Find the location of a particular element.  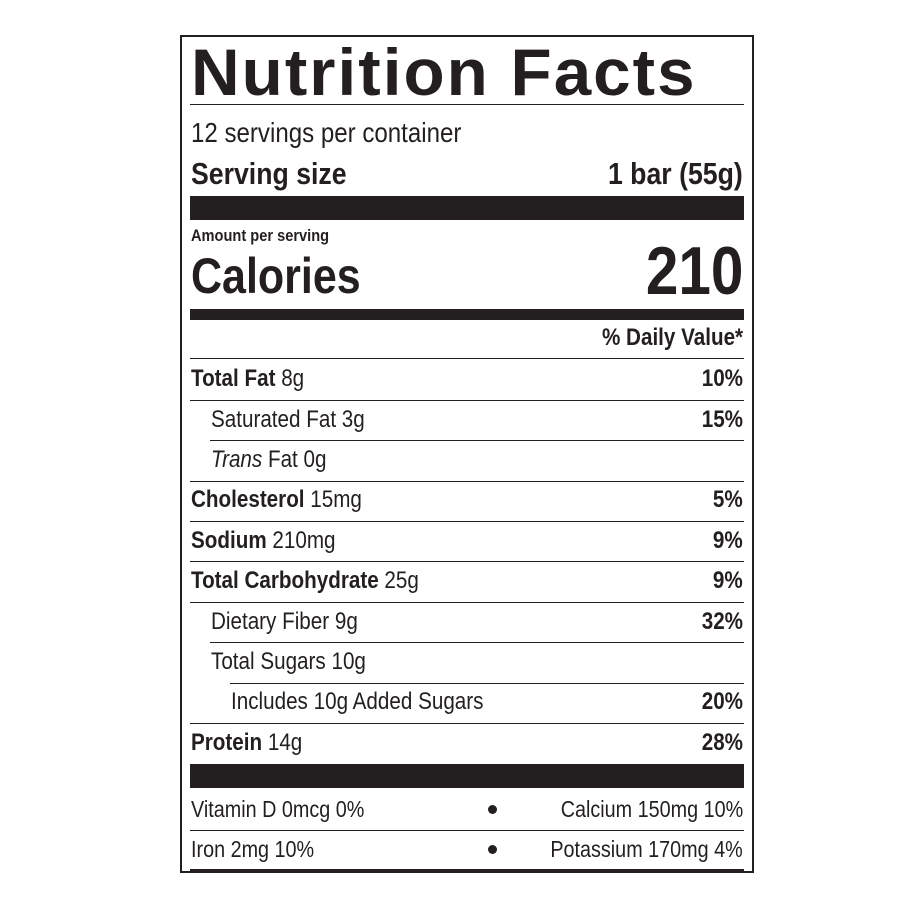

added-sugars-dv: 20% is located at coordinates (722, 701).